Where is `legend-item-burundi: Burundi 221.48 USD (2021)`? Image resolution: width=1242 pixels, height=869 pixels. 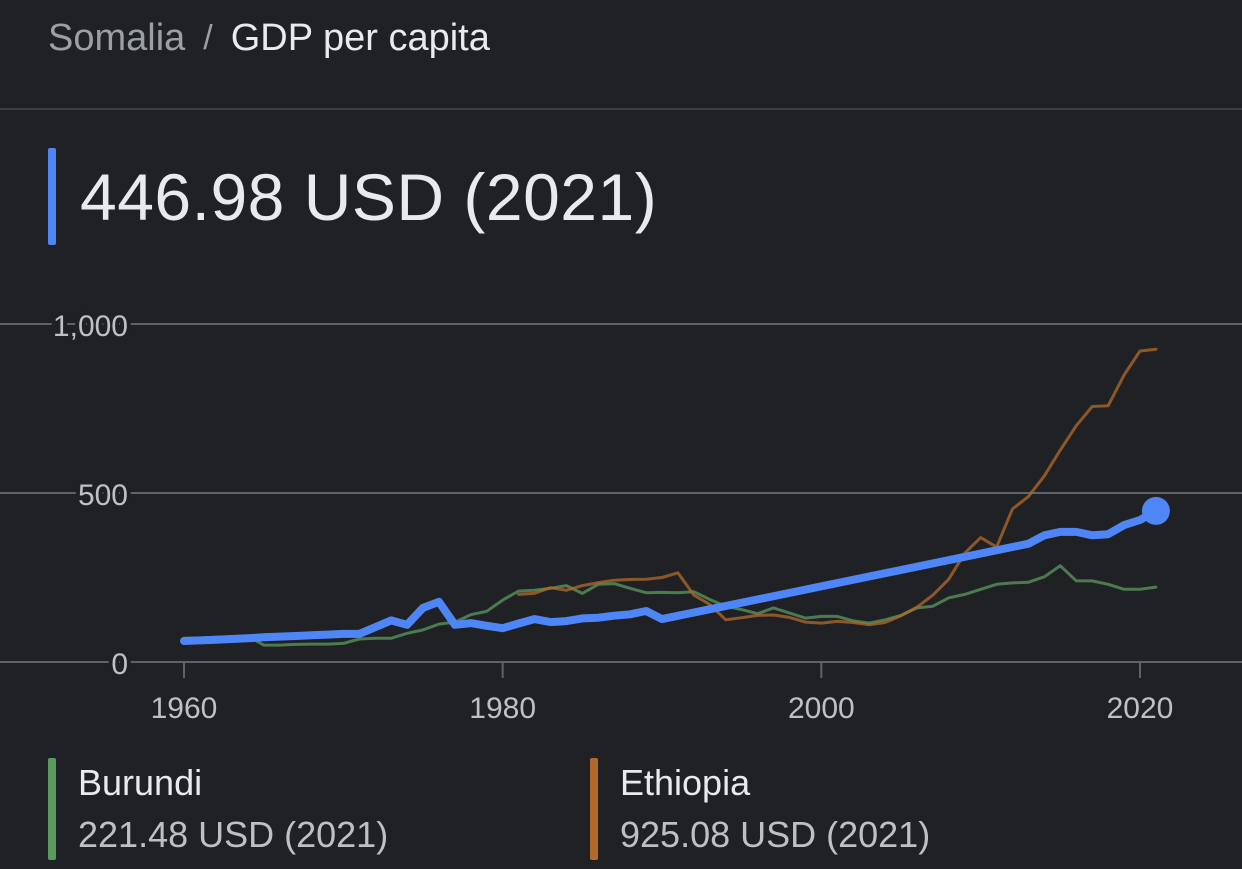 legend-item-burundi: Burundi 221.48 USD (2021) is located at coordinates (218, 809).